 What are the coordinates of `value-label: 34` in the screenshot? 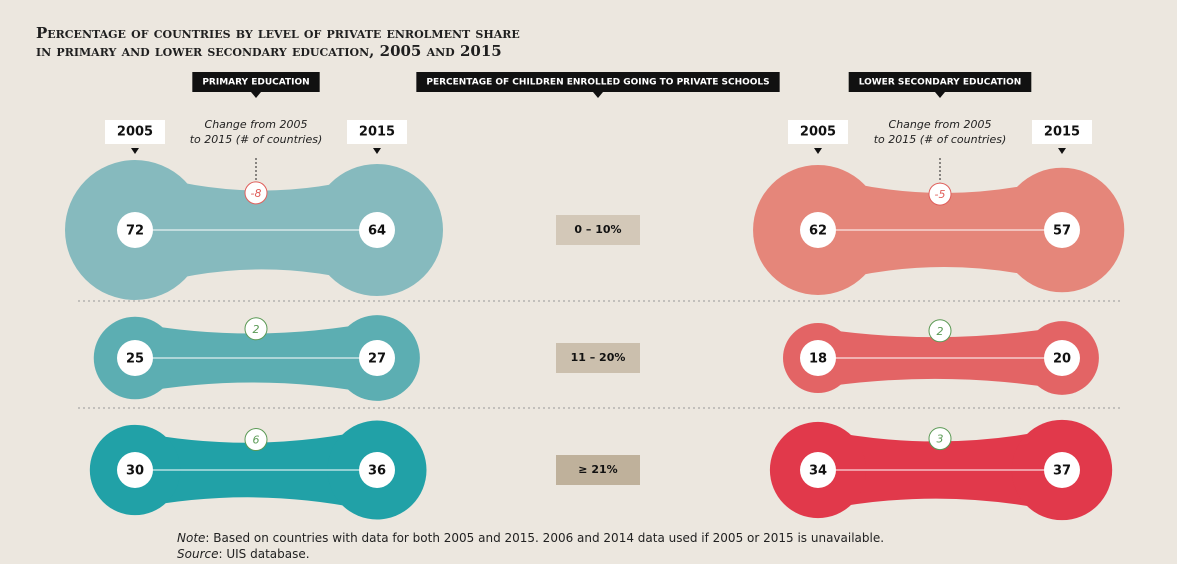 It's located at (818, 471).